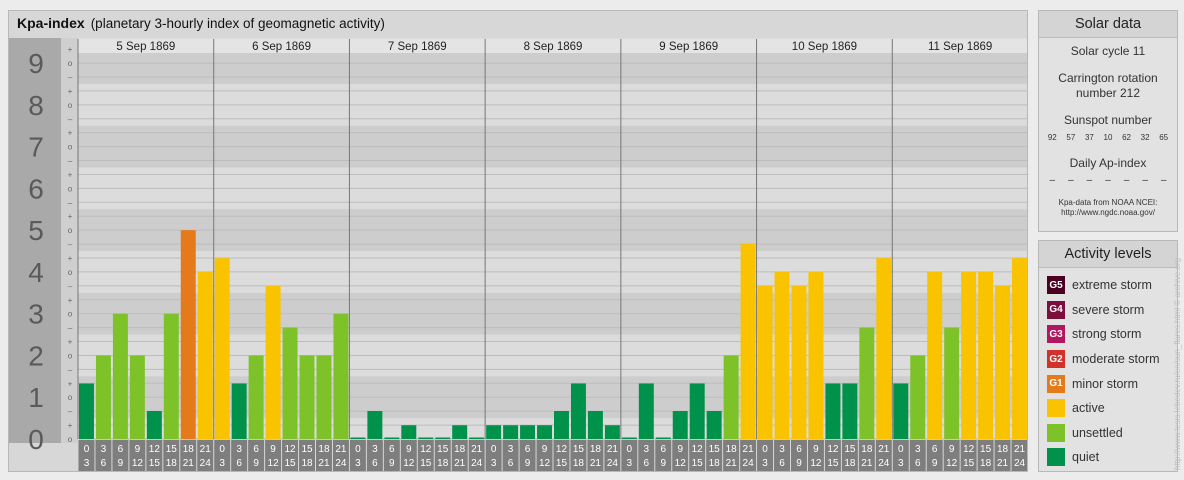 The image size is (1184, 480). I want to click on ap-value: –, so click(1071, 180).